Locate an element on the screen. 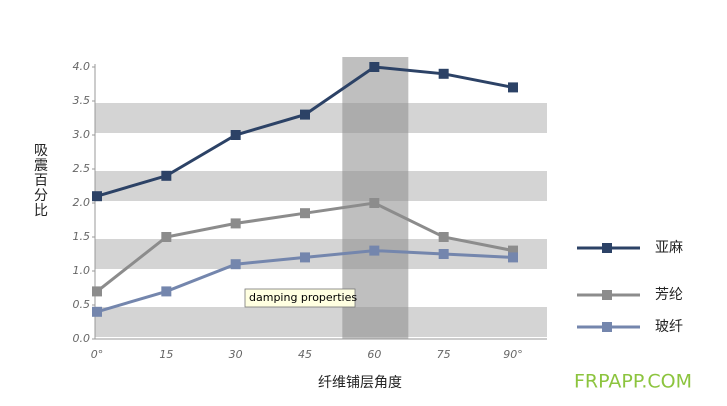 The image size is (727, 406). x-tick-label: 90° is located at coordinates (513, 354).